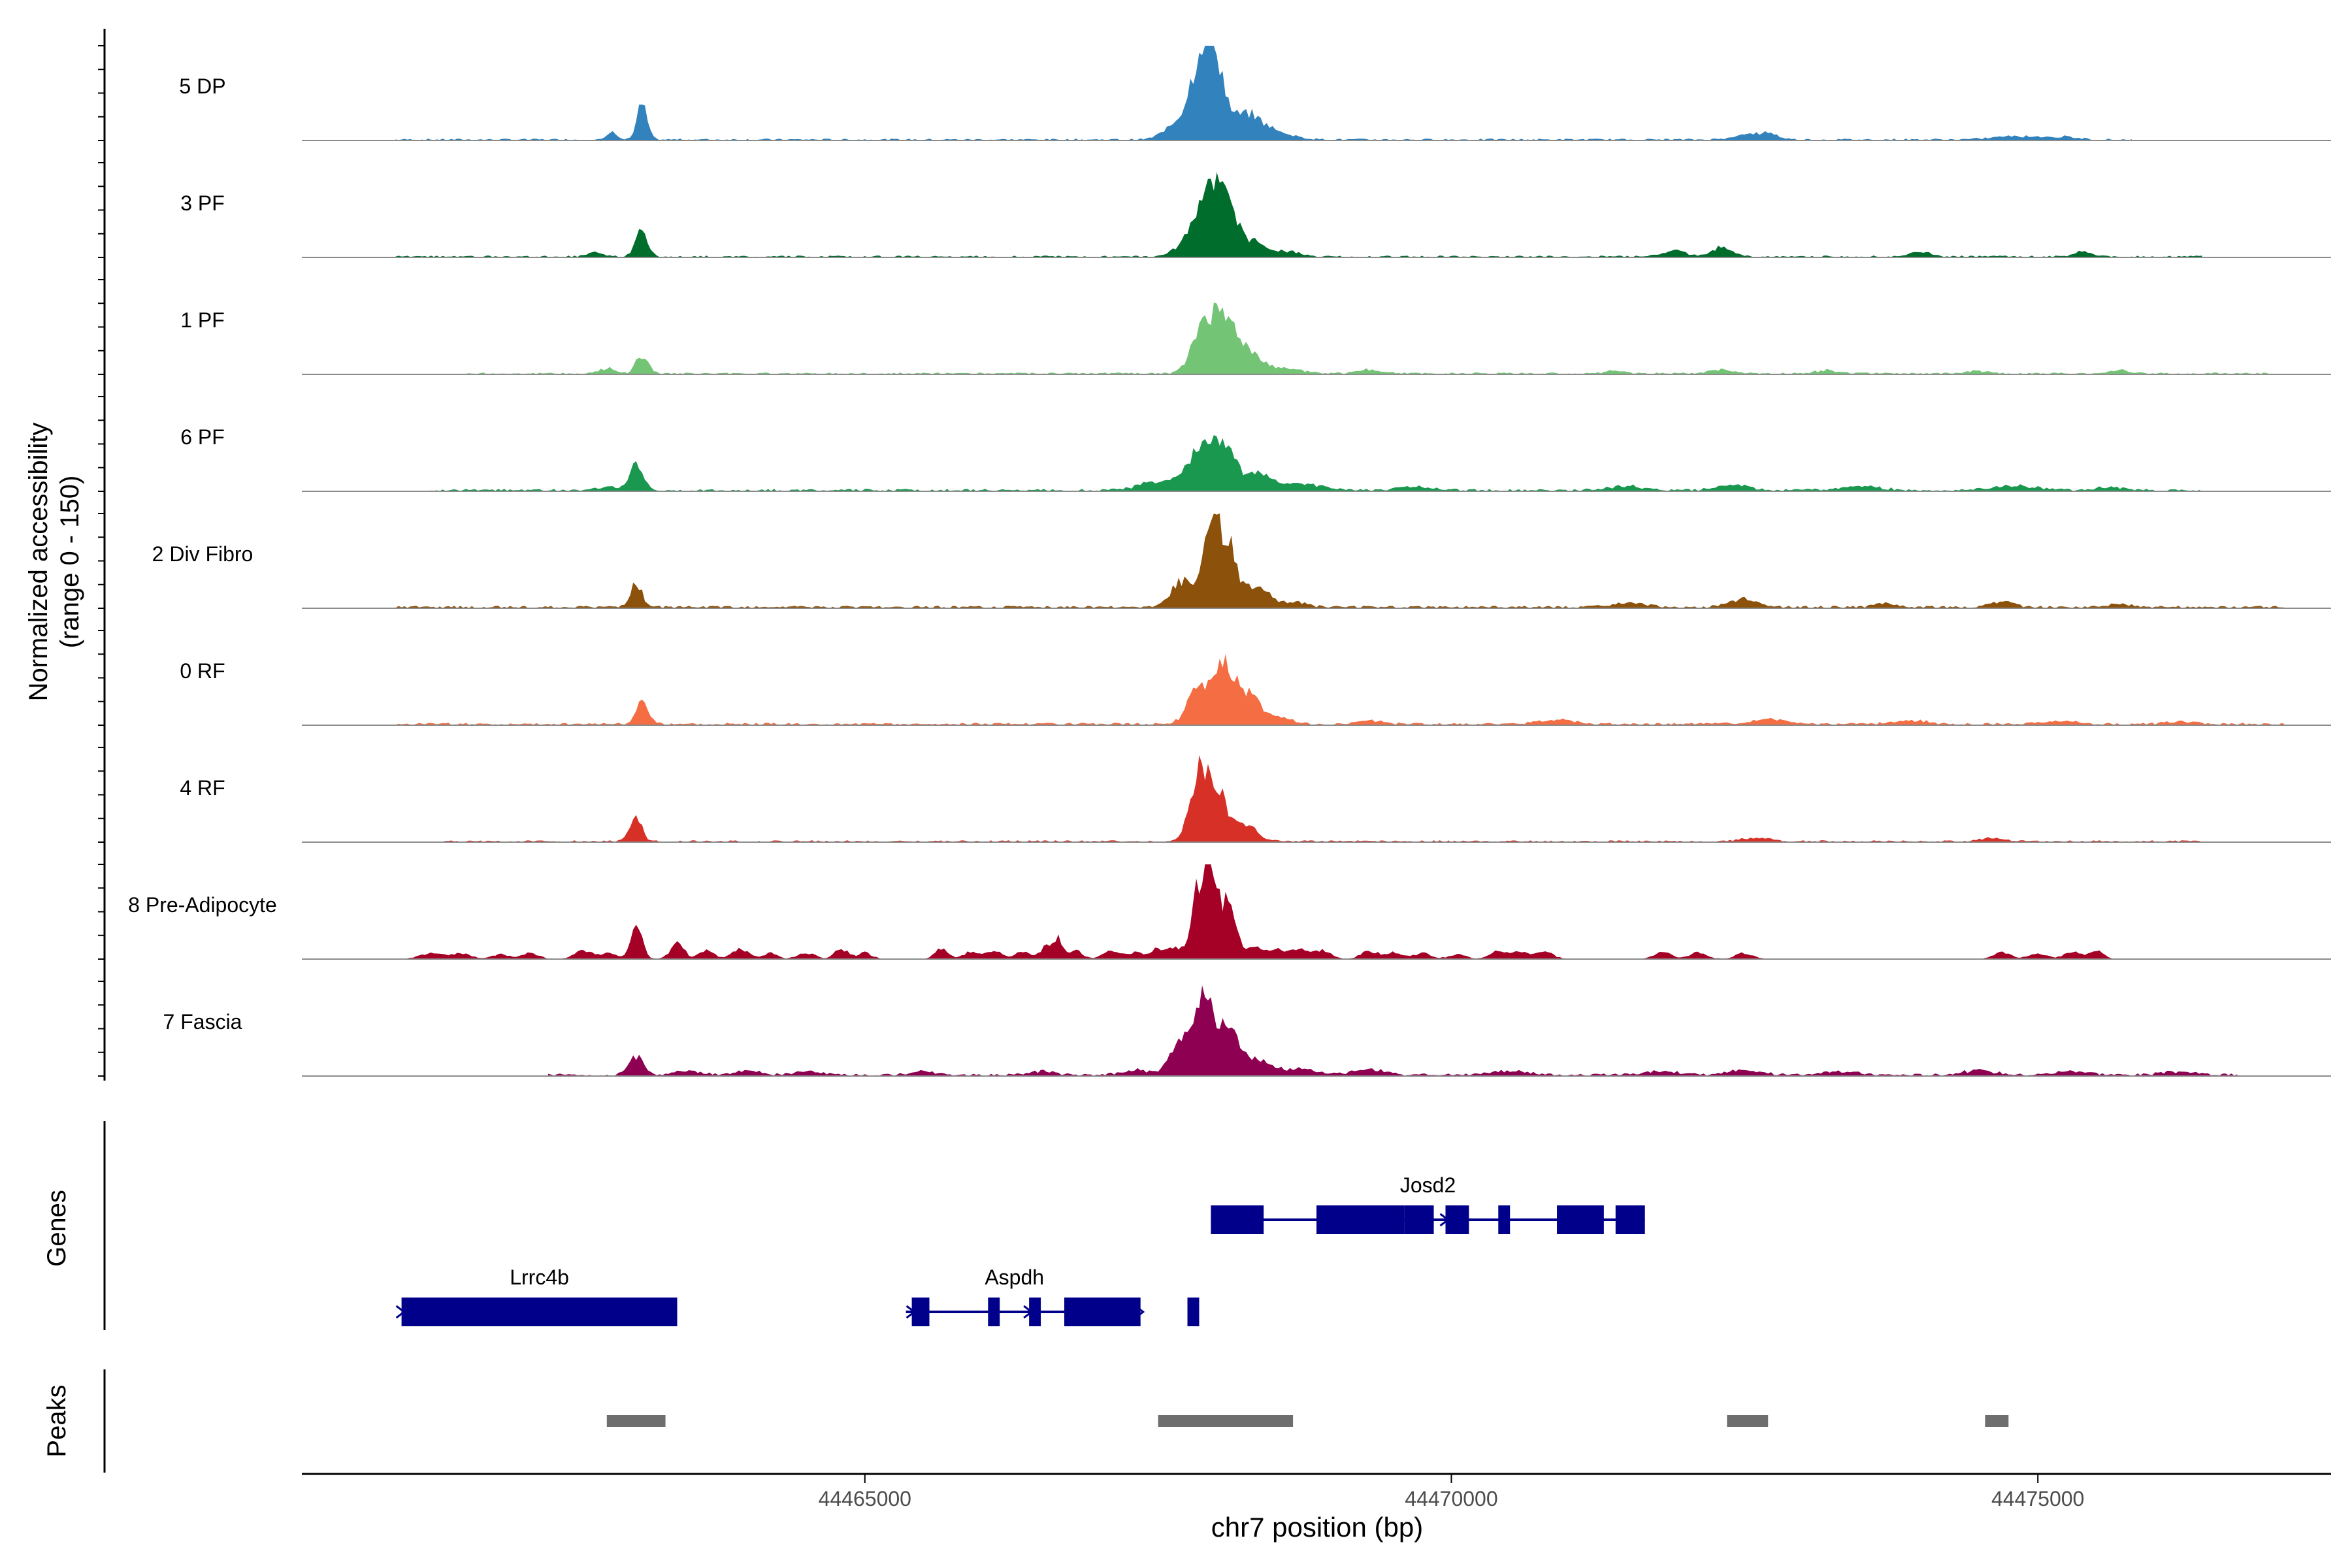  I want to click on track-7: 8 Pre-Adipocyte, so click(1229, 912).